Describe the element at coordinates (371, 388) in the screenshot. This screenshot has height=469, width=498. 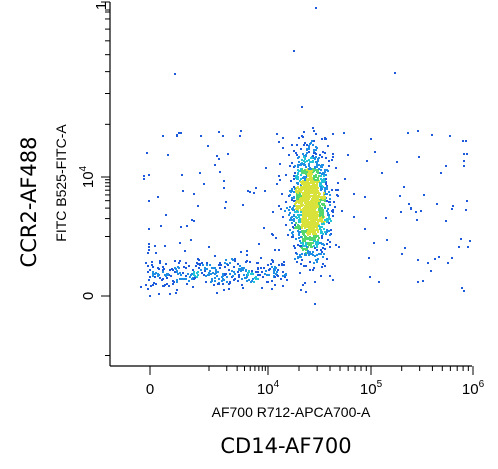
I see `x-tick-label: 105` at that location.